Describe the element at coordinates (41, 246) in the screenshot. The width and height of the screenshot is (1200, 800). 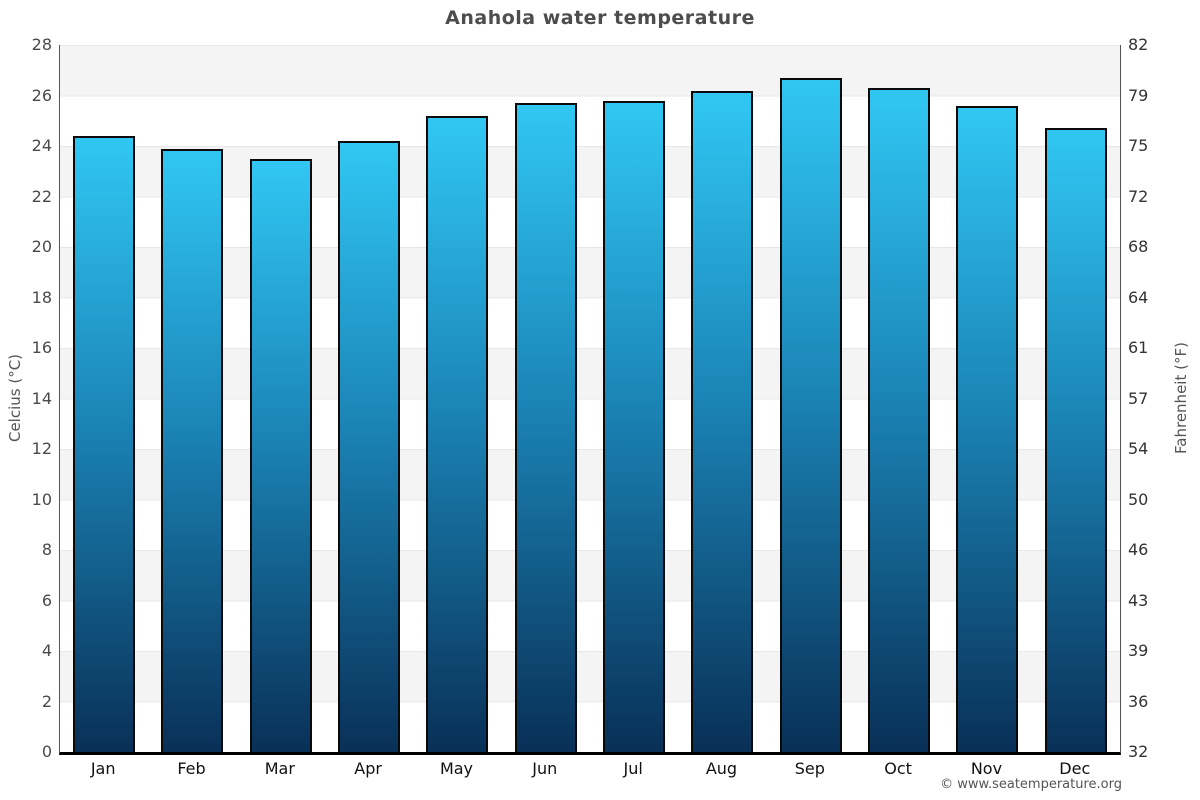
I see `celsius-tick-label: 20` at that location.